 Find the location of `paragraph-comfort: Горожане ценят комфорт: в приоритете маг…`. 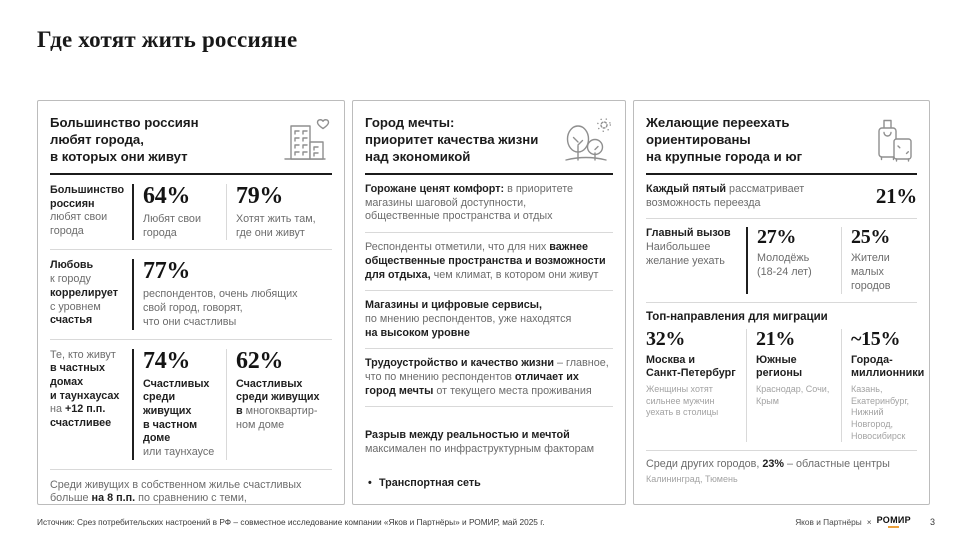

paragraph-comfort: Горожане ценят комфорт: в приоритете маг… is located at coordinates (489, 203).